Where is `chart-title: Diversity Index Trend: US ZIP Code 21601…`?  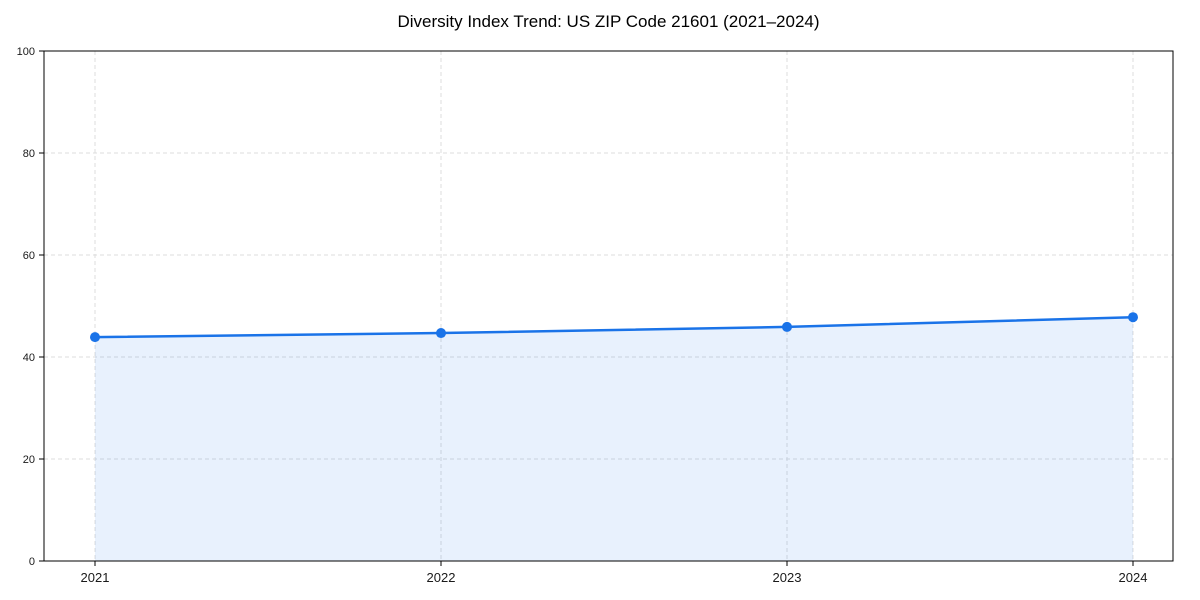 chart-title: Diversity Index Trend: US ZIP Code 21601… is located at coordinates (608, 21).